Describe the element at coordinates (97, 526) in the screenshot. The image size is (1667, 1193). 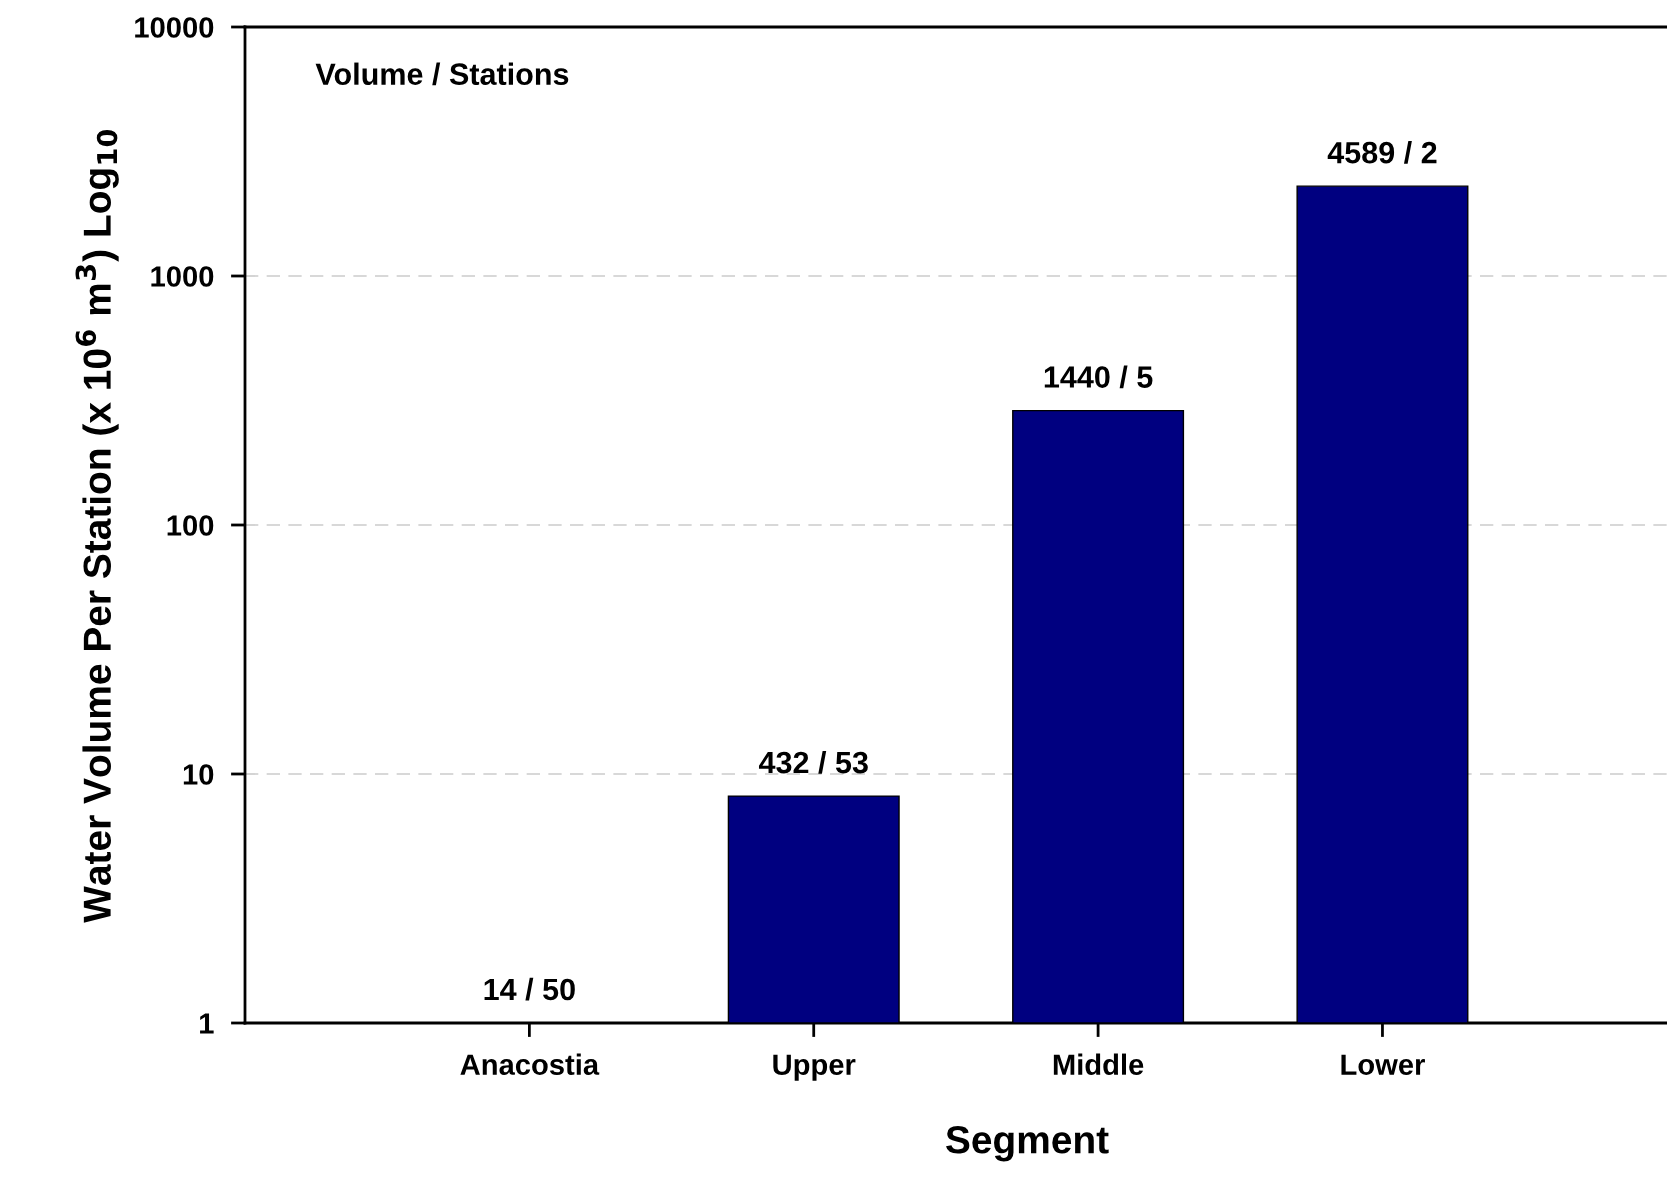
I see `y-axis-title: Water Volume Per Station (x 10$^{6}$ m$^{3}$) Log$_{10}$` at that location.